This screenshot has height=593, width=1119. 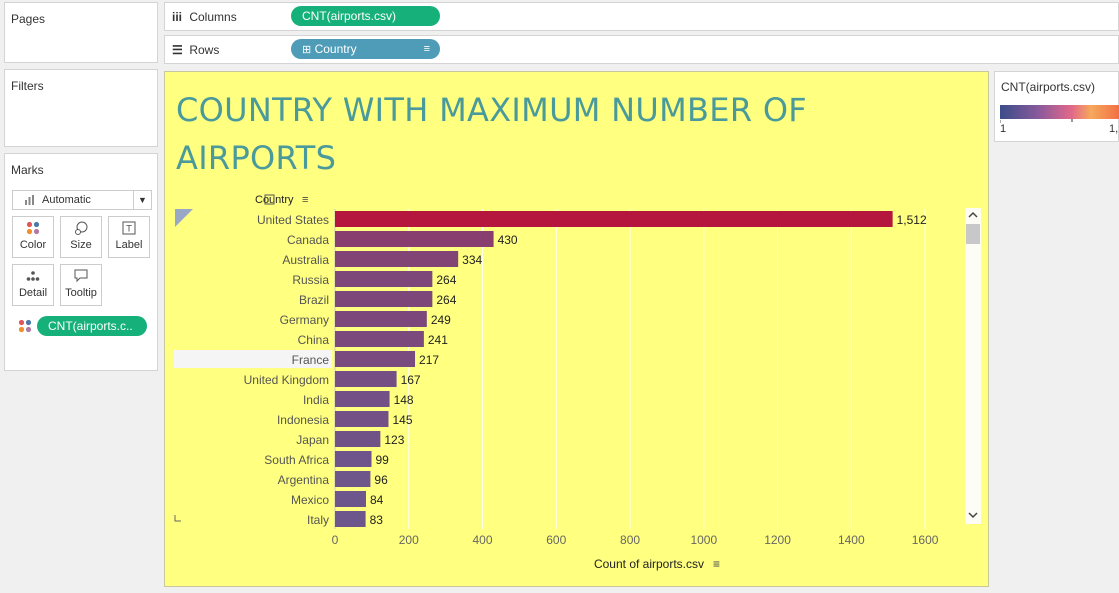 What do you see at coordinates (314, 340) in the screenshot?
I see `country-label: China` at bounding box center [314, 340].